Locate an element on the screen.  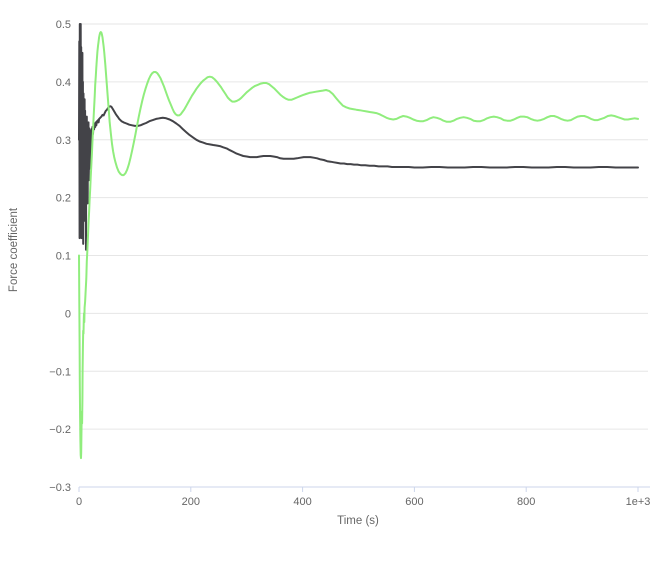
chart-legend is located at coordinates (326, 556).